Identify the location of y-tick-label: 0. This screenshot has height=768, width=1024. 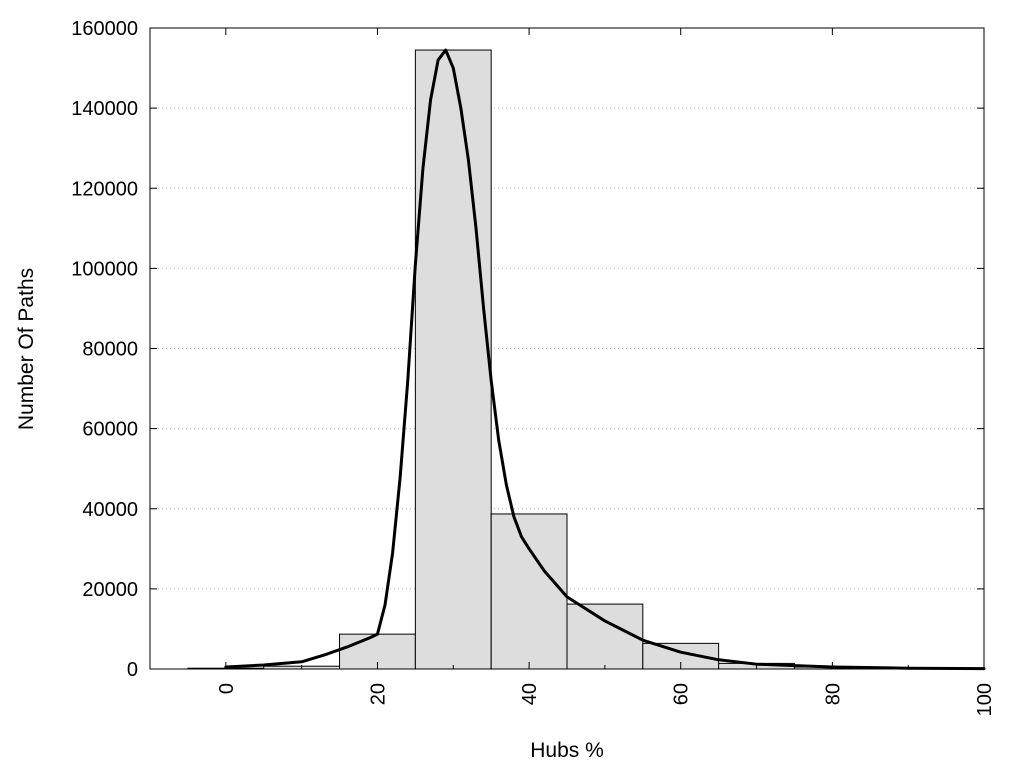
(132, 670).